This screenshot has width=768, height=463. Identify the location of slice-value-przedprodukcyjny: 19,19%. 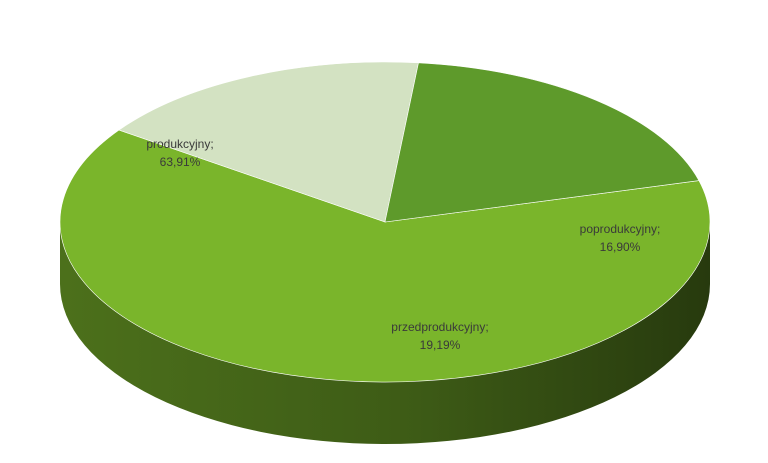
(440, 345).